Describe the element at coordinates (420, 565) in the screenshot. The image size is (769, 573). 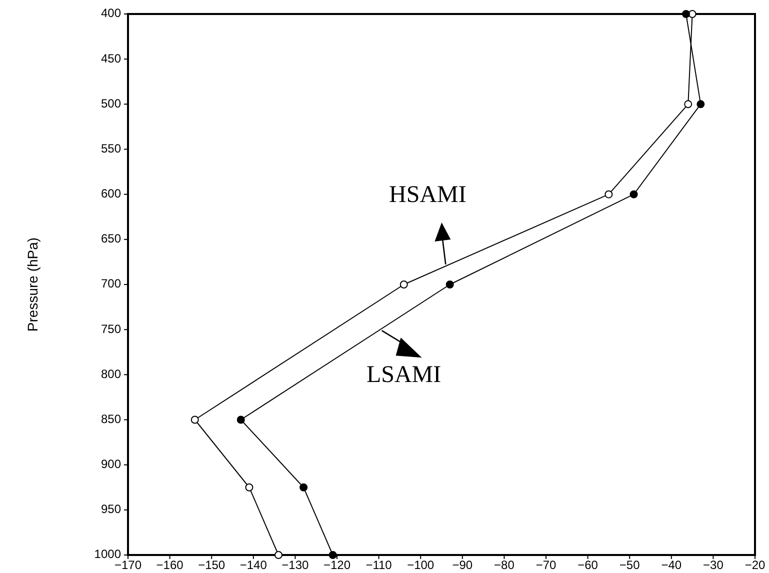
I see `x-tick-label: −100` at that location.